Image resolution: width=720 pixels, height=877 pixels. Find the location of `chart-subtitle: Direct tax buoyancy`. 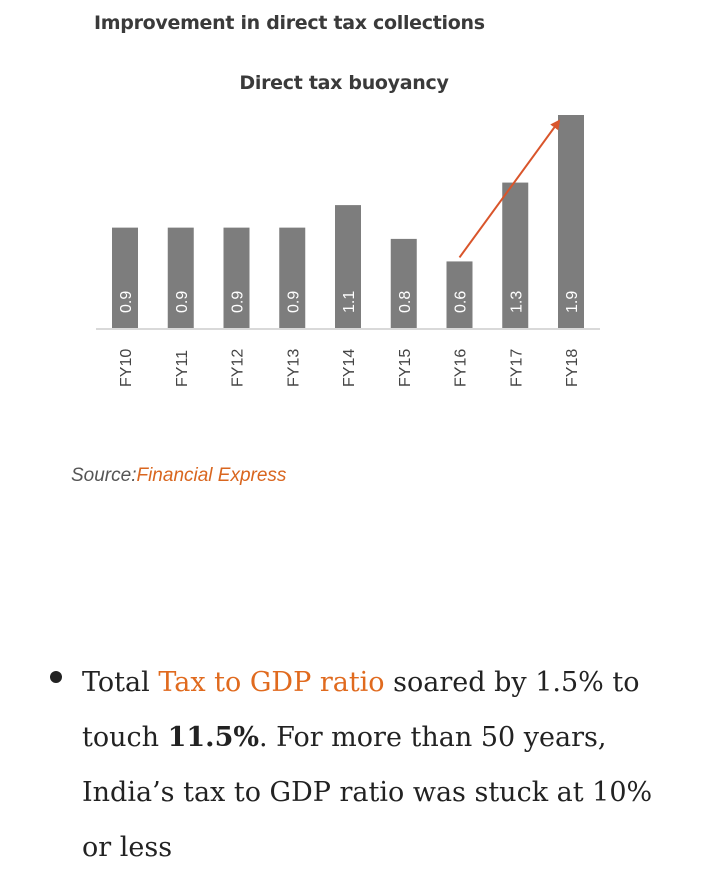

chart-subtitle: Direct tax buoyancy is located at coordinates (344, 83).